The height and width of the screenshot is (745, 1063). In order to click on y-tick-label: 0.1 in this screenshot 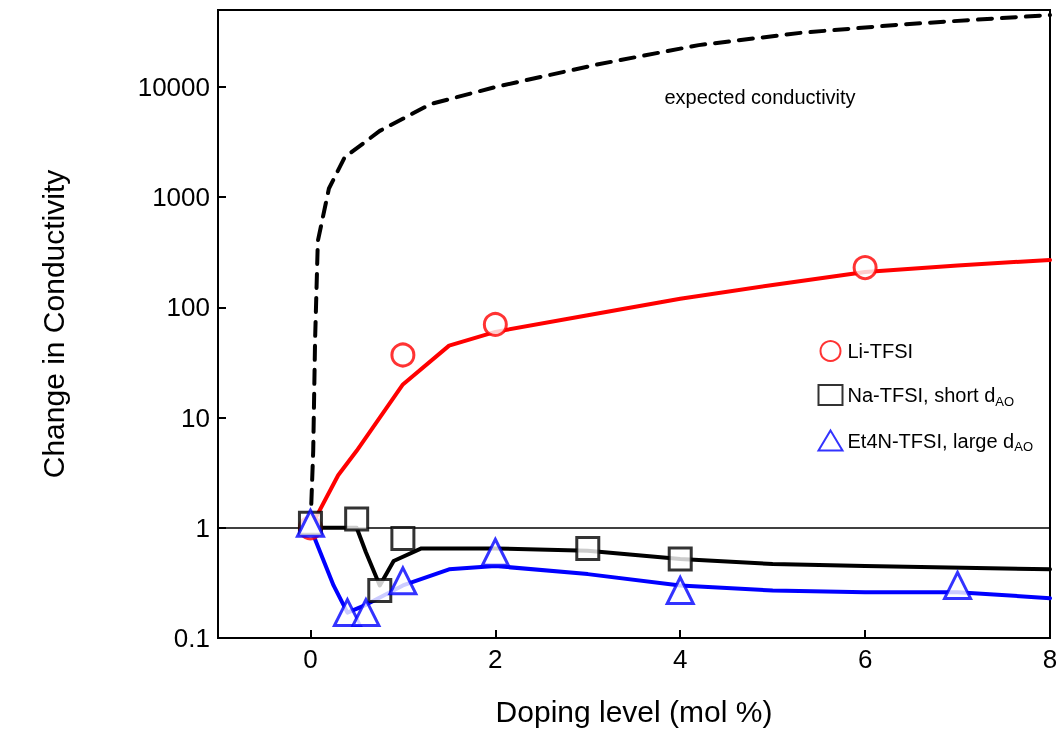, I will do `click(191, 638)`.